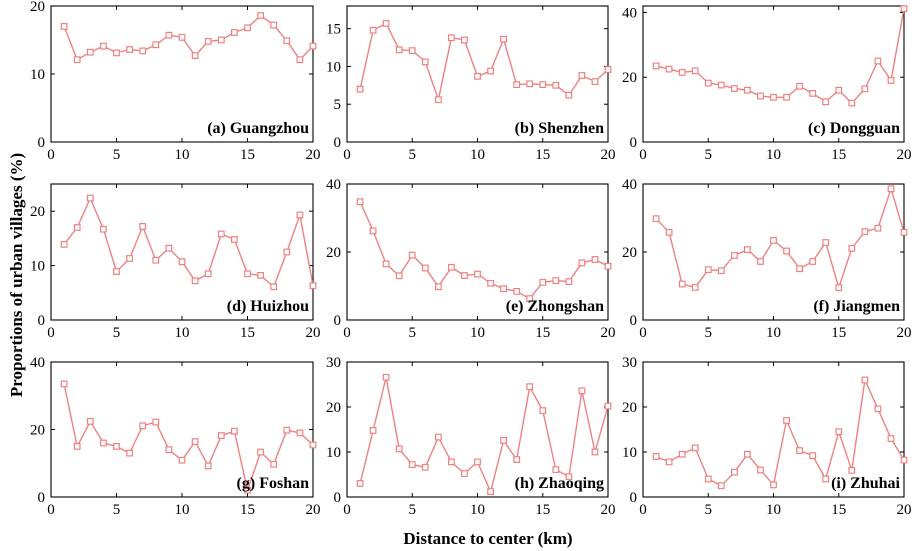  I want to click on panel-9: 0 5 10 15 20 0 10 20 30 (i) Zhuhai, so click(767, 436).